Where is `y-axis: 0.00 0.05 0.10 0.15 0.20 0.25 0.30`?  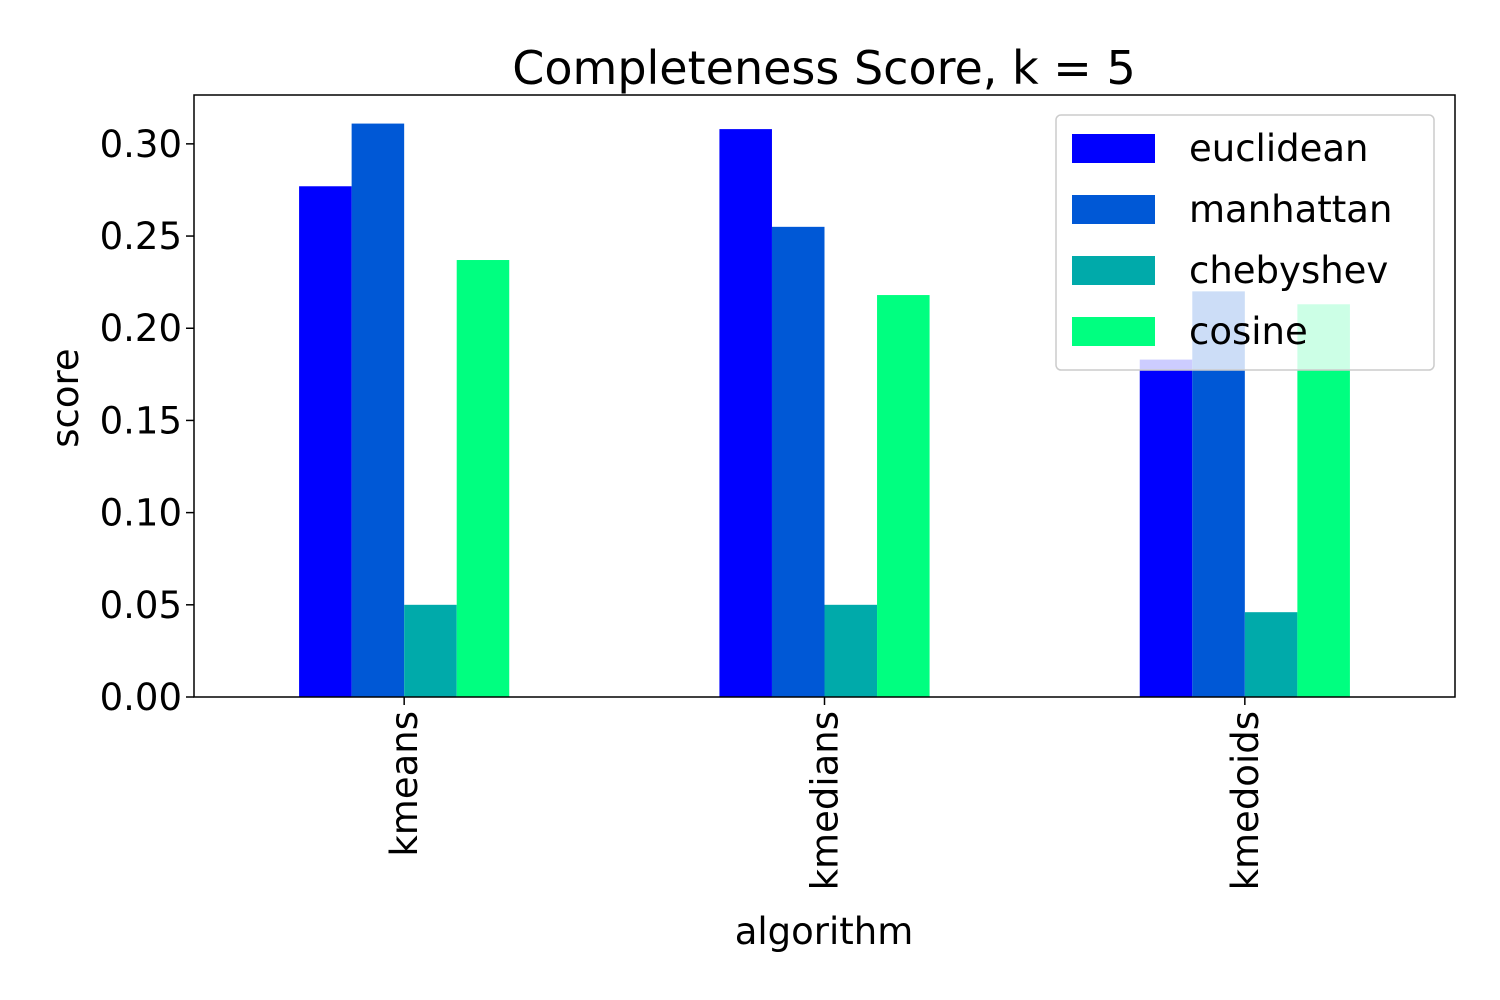 y-axis: 0.00 0.05 0.10 0.15 0.20 0.25 0.30 is located at coordinates (147, 421).